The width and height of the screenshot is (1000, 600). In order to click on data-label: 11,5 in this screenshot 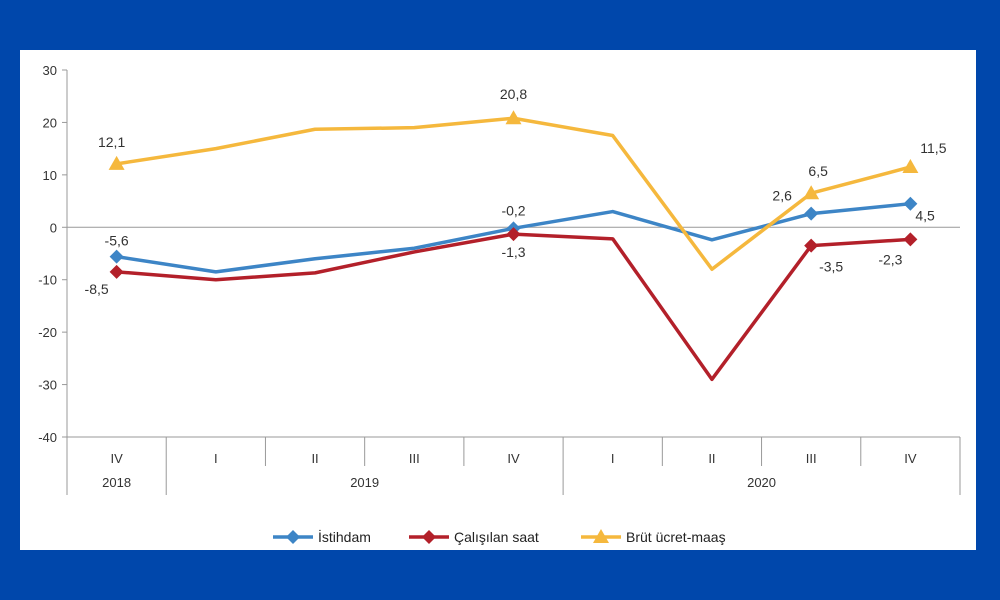, I will do `click(933, 148)`.